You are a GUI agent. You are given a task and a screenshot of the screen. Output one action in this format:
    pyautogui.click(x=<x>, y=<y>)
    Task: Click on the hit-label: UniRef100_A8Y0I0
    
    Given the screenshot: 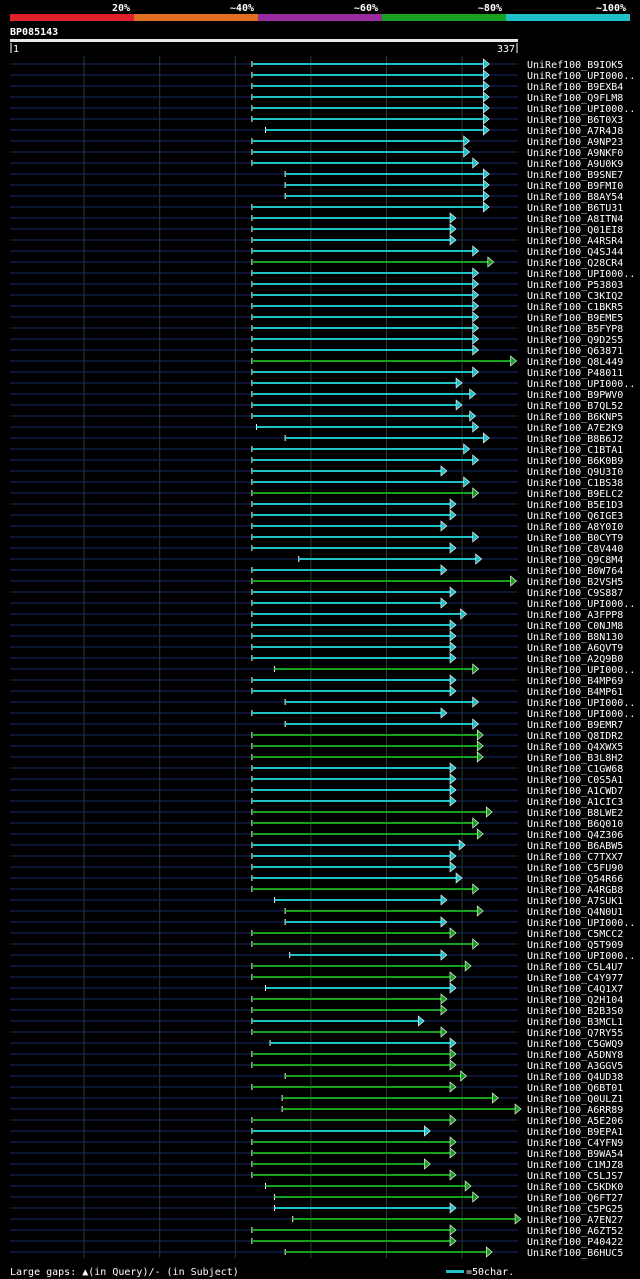 What is the action you would take?
    pyautogui.click(x=575, y=527)
    